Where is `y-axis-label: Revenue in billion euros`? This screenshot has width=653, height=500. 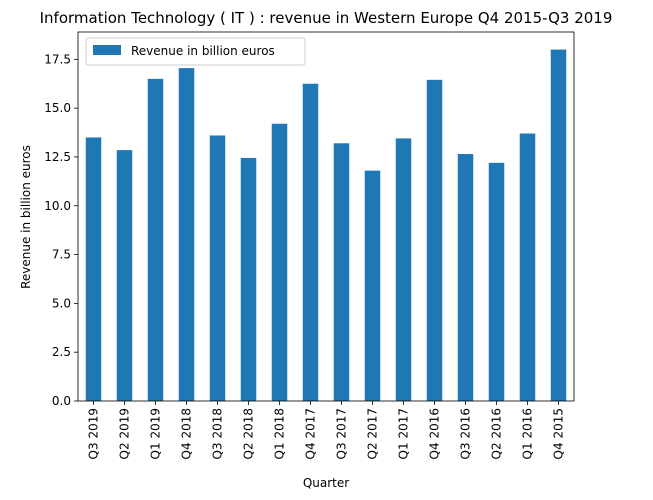 y-axis-label: Revenue in billion euros is located at coordinates (26, 217).